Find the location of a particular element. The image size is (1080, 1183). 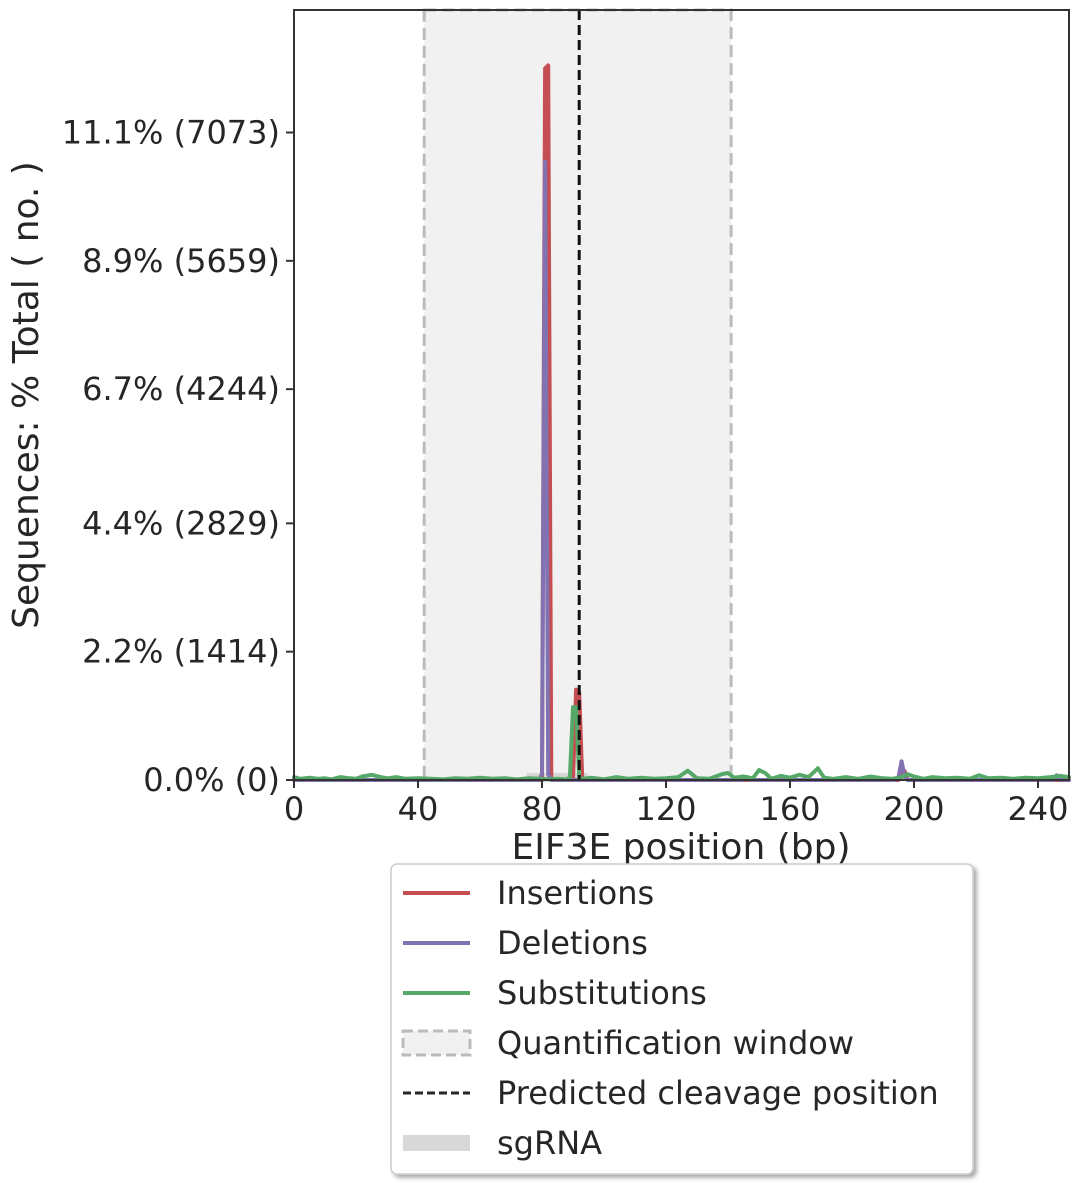

legend-label: Predicted cleavage position is located at coordinates (718, 1093).